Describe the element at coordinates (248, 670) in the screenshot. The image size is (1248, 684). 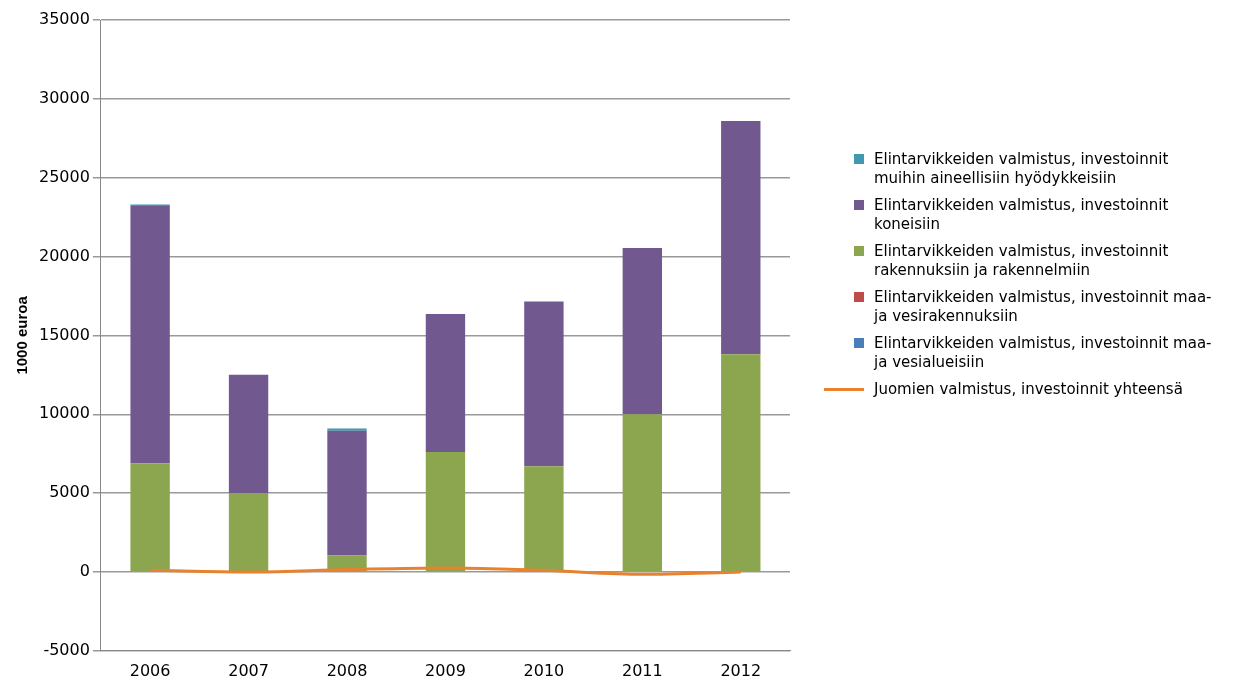
I see `x-tick-label: 2007` at that location.